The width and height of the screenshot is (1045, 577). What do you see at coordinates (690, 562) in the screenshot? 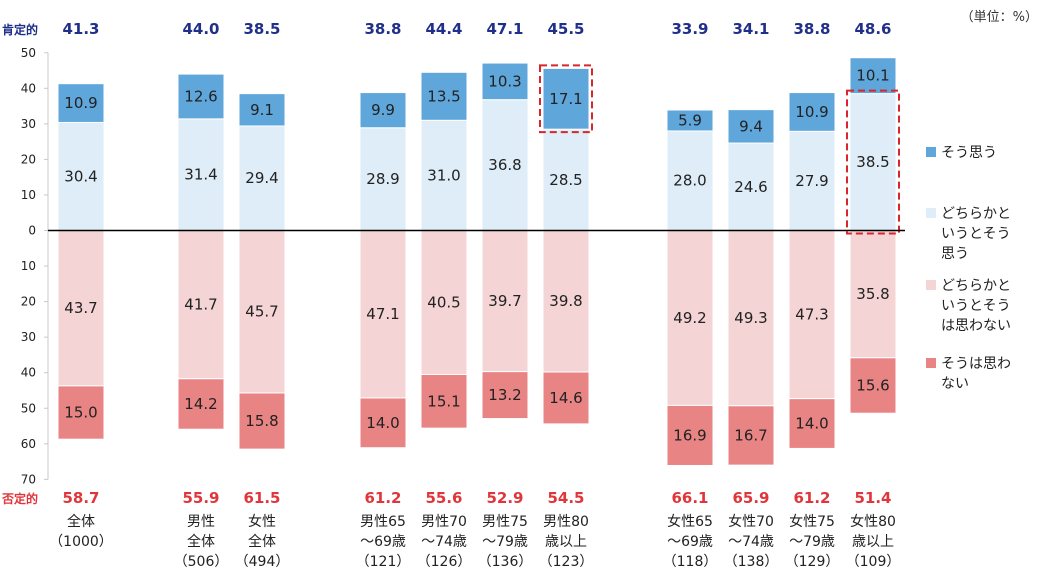
I see `category-label: （118）` at bounding box center [690, 562].